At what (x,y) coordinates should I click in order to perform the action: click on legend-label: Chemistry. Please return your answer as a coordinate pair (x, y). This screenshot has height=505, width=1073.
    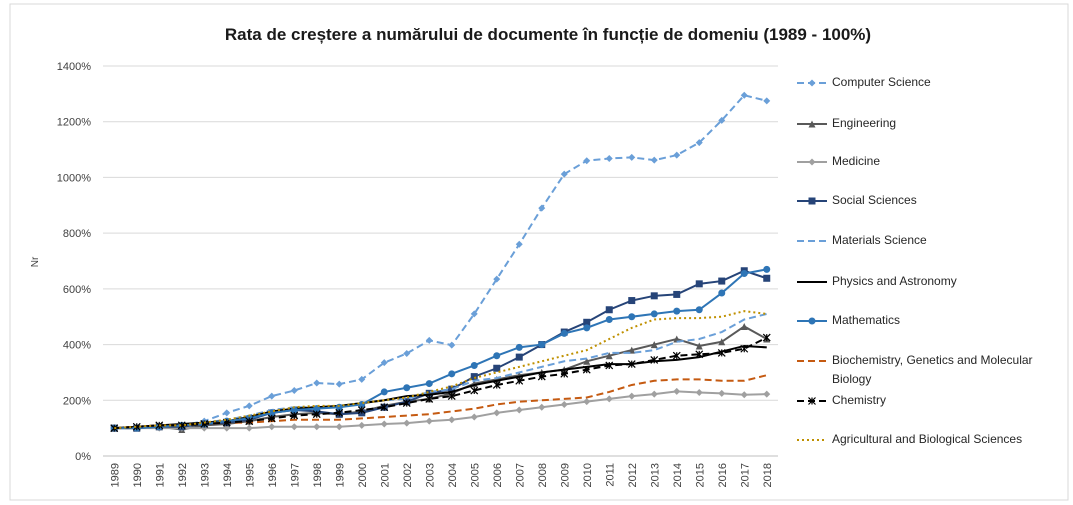
    Looking at the image, I should click on (859, 400).